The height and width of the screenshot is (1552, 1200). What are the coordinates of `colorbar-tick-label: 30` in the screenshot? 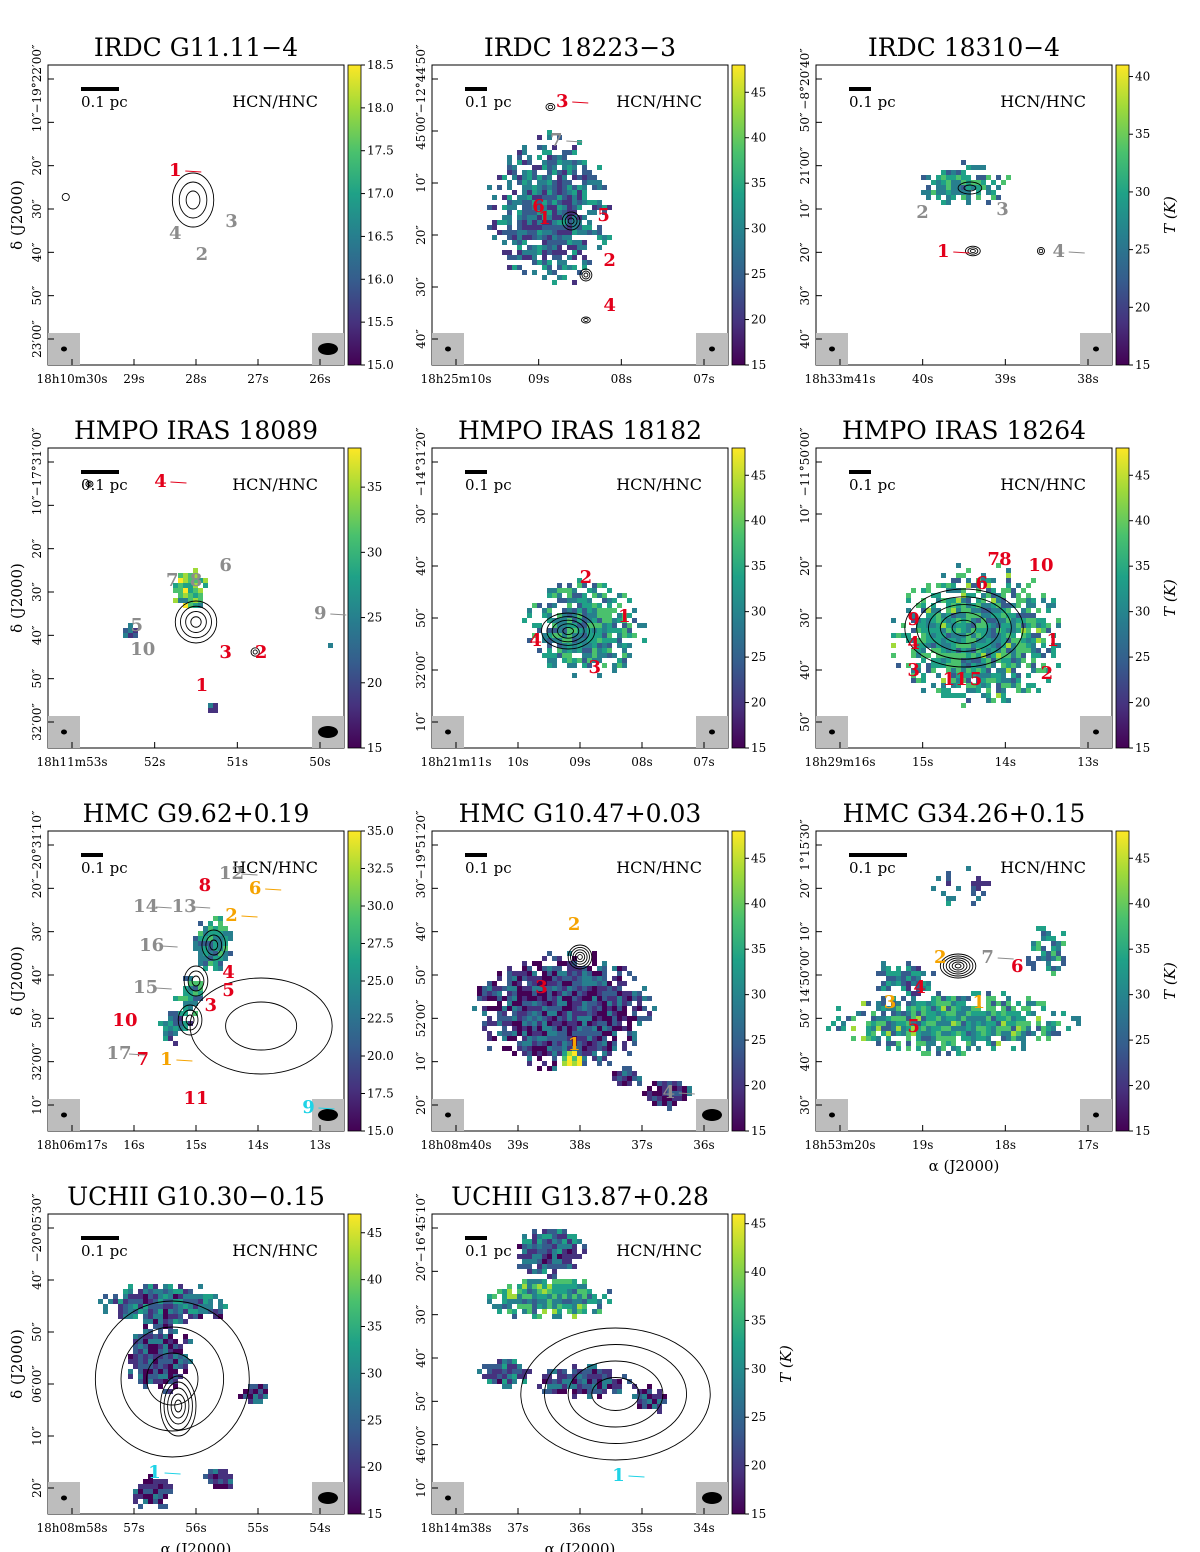 It's located at (1142, 612).